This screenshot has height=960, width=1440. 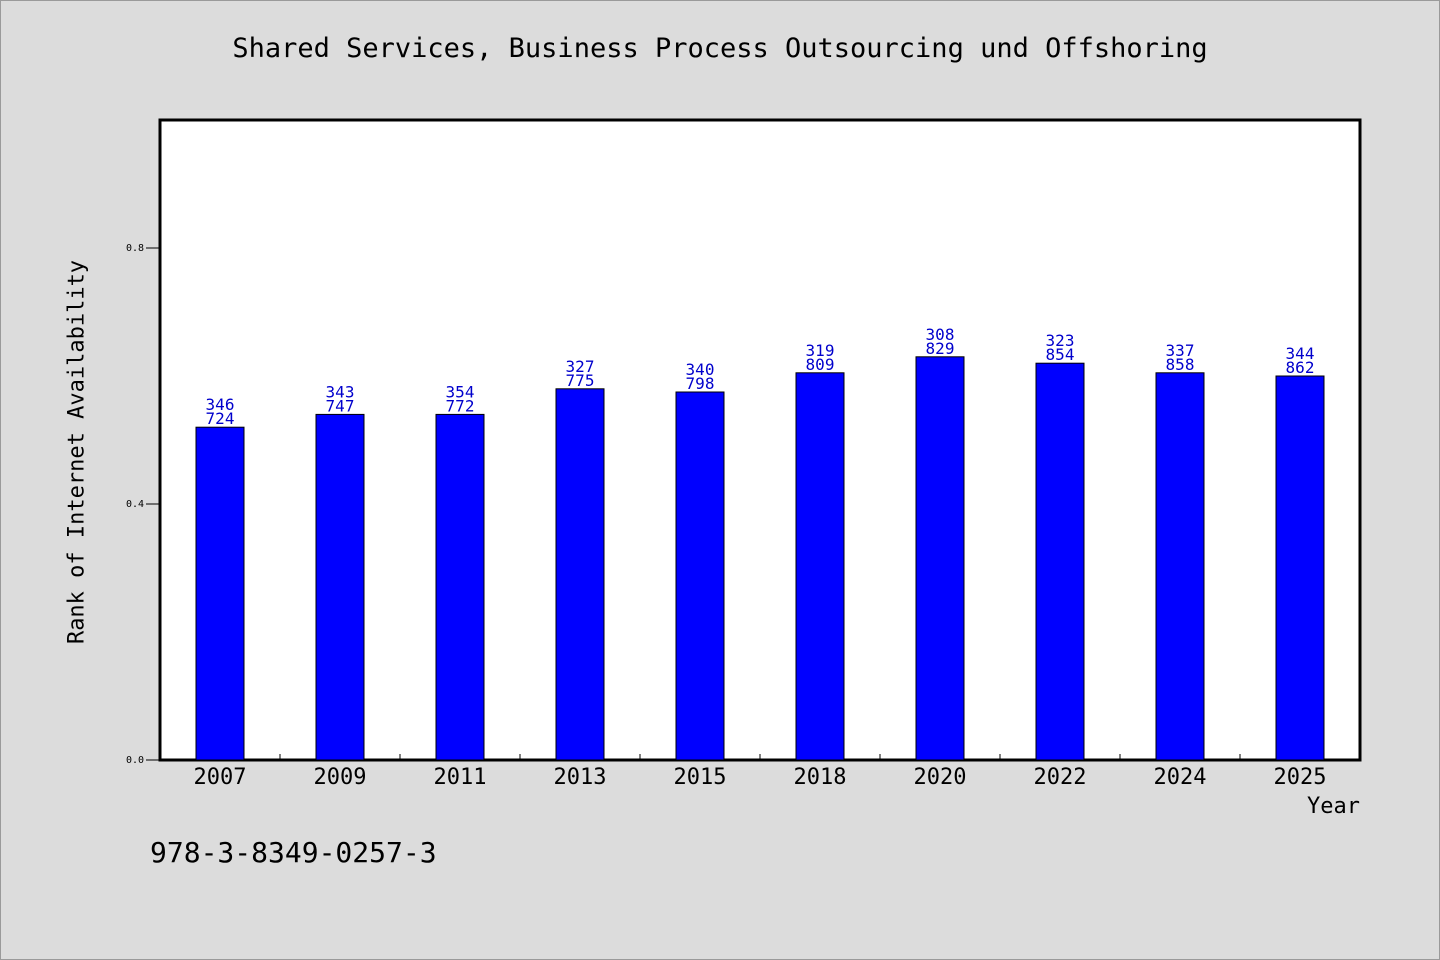 I want to click on bar-2024, so click(x=1180, y=566).